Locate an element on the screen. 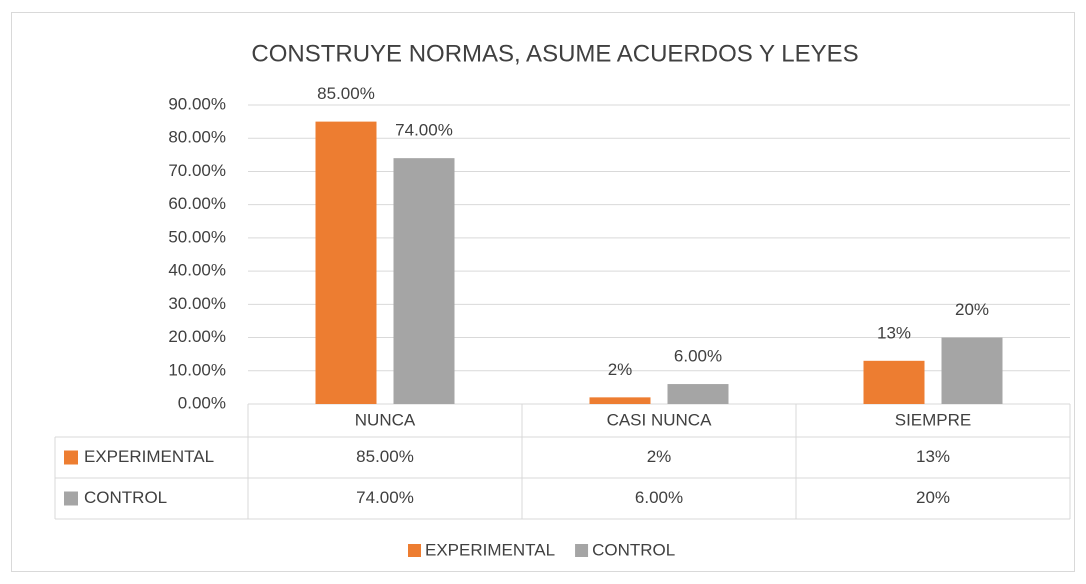  table-series-name: EXPERIMENTAL is located at coordinates (149, 456).